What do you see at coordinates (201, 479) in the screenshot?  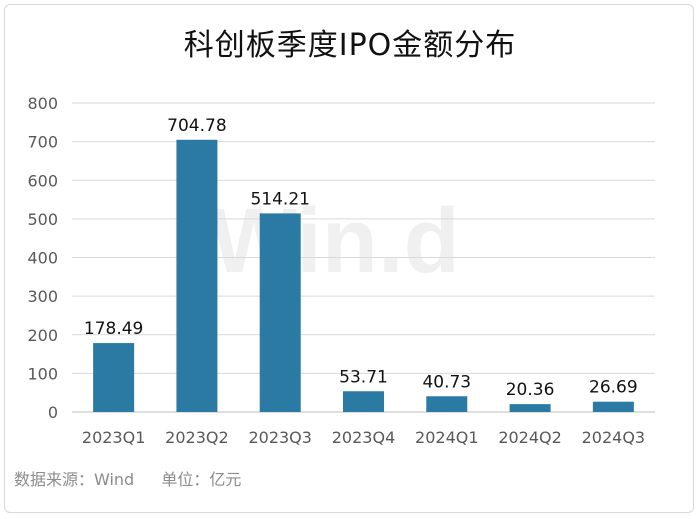 I see `unit-label: 单位：亿元` at bounding box center [201, 479].